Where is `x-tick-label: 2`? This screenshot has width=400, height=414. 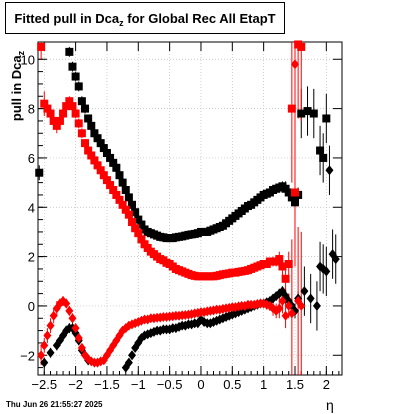
x-tick-label: 2 is located at coordinates (326, 384).